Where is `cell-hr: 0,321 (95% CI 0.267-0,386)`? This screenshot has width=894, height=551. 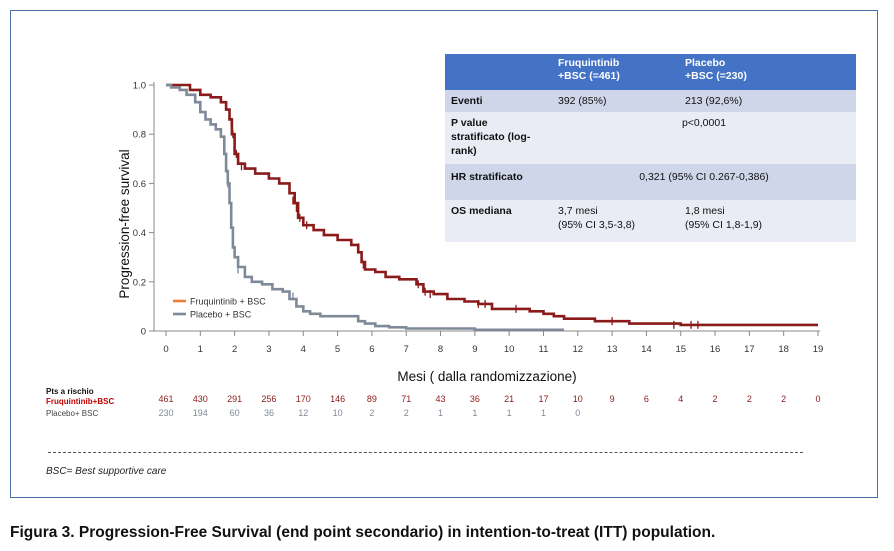 cell-hr: 0,321 (95% CI 0.267-0,386) is located at coordinates (704, 182).